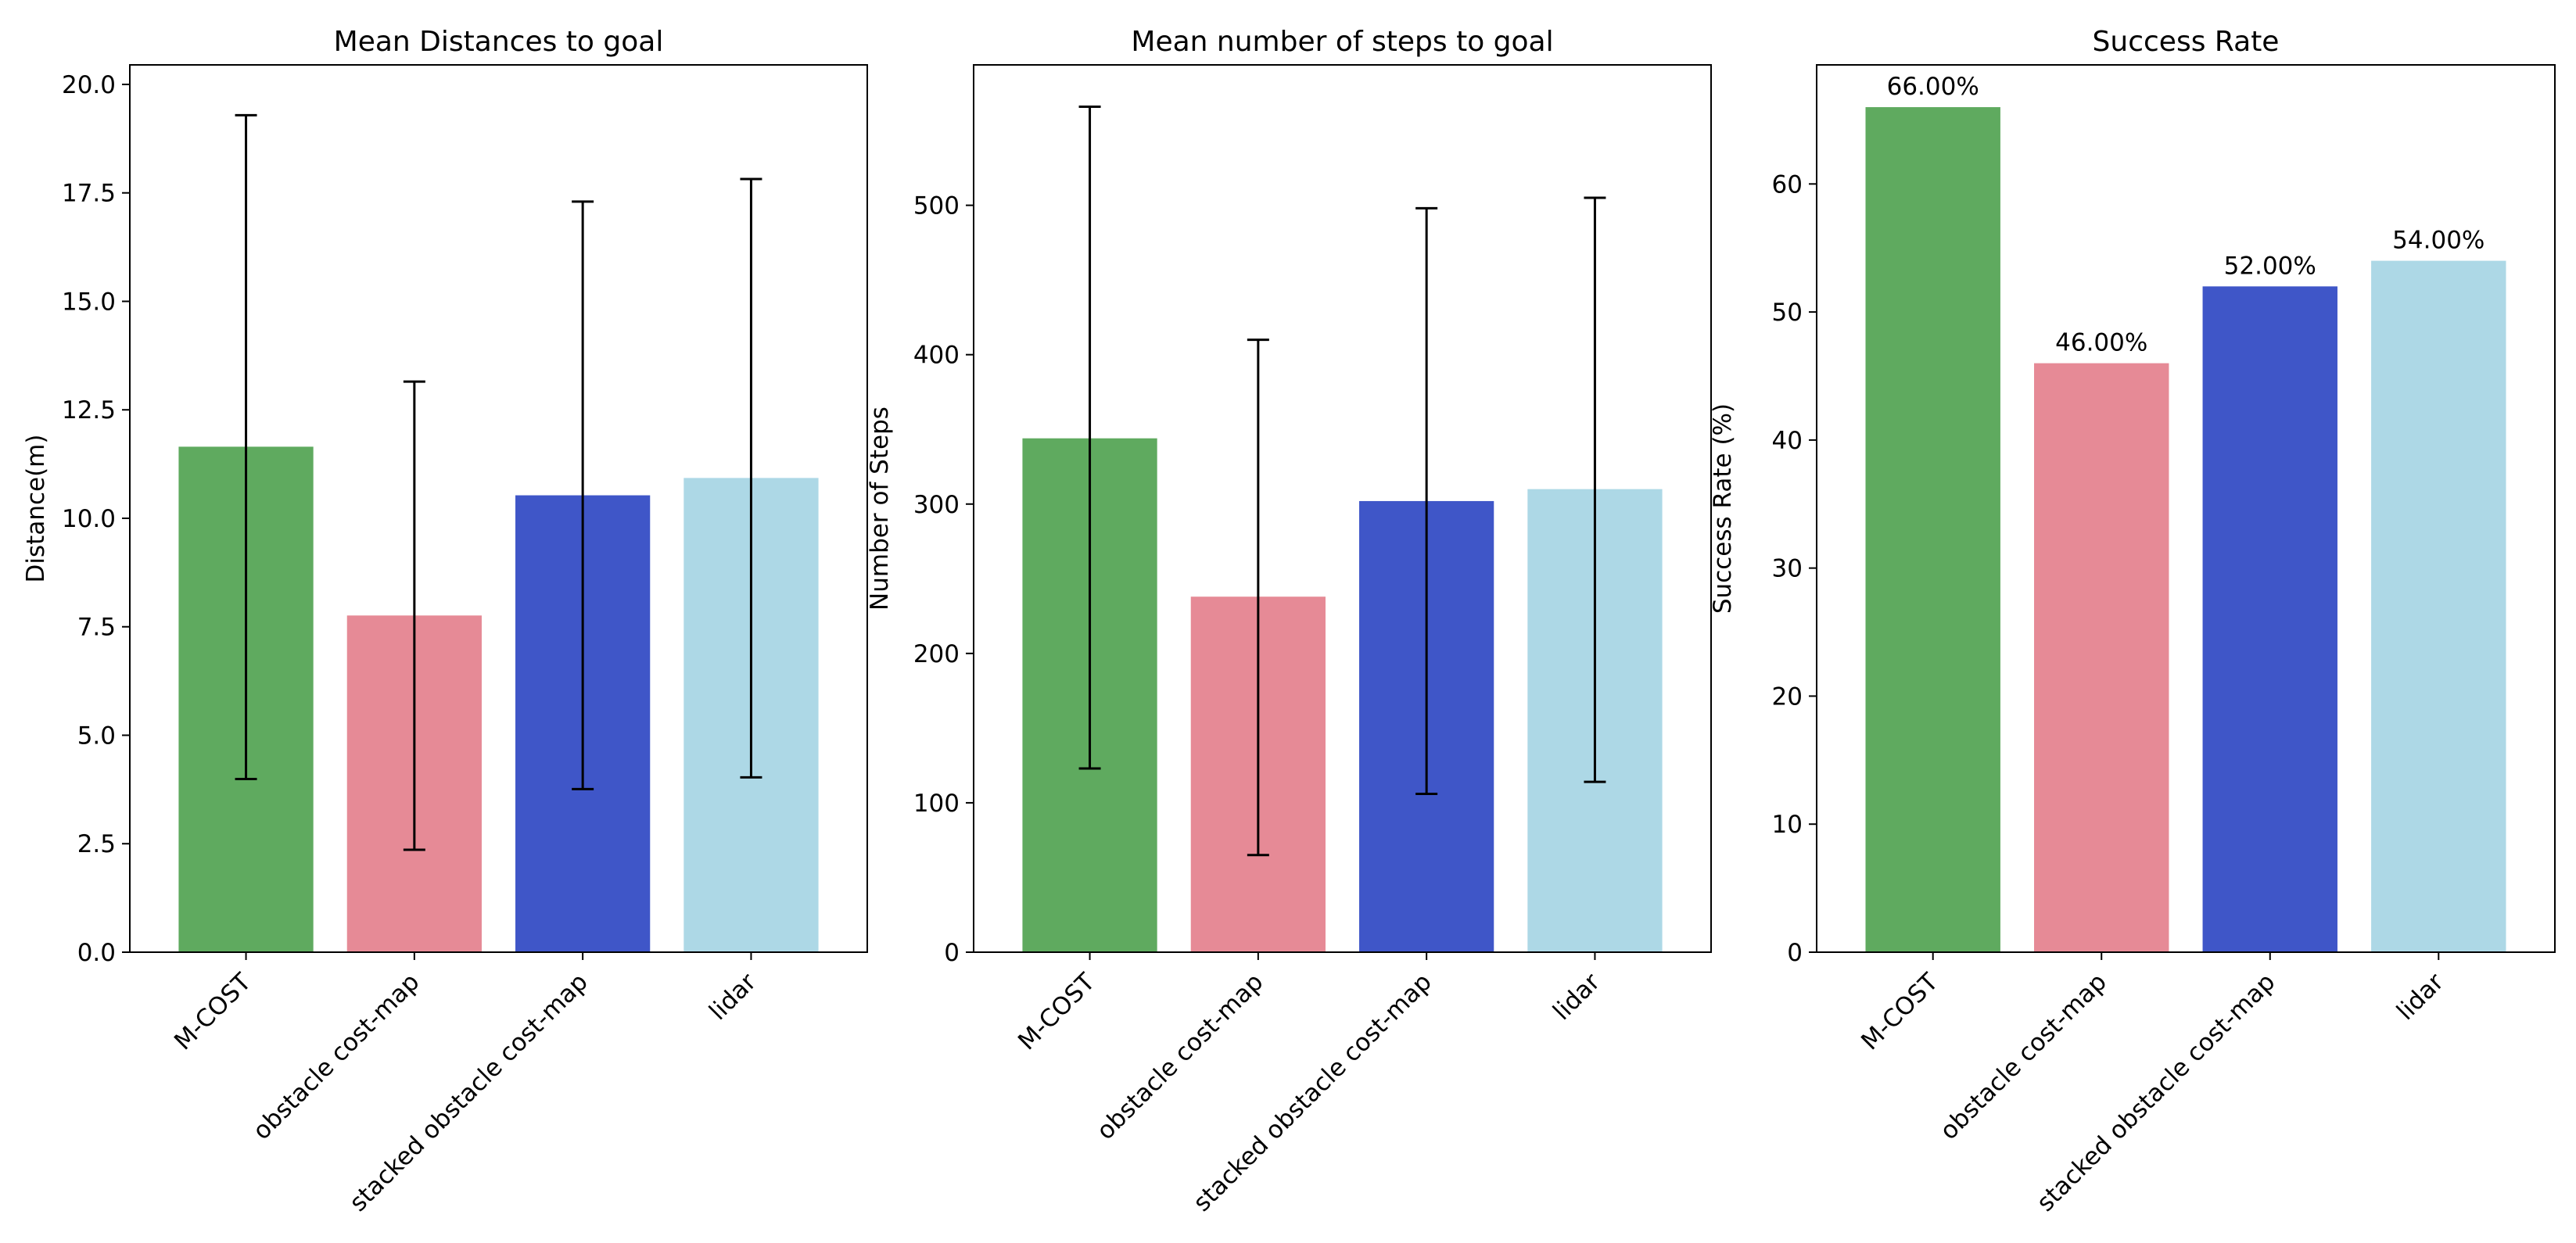 The image size is (2576, 1243). Describe the element at coordinates (1787, 185) in the screenshot. I see `y-tick-label-6: 60` at that location.